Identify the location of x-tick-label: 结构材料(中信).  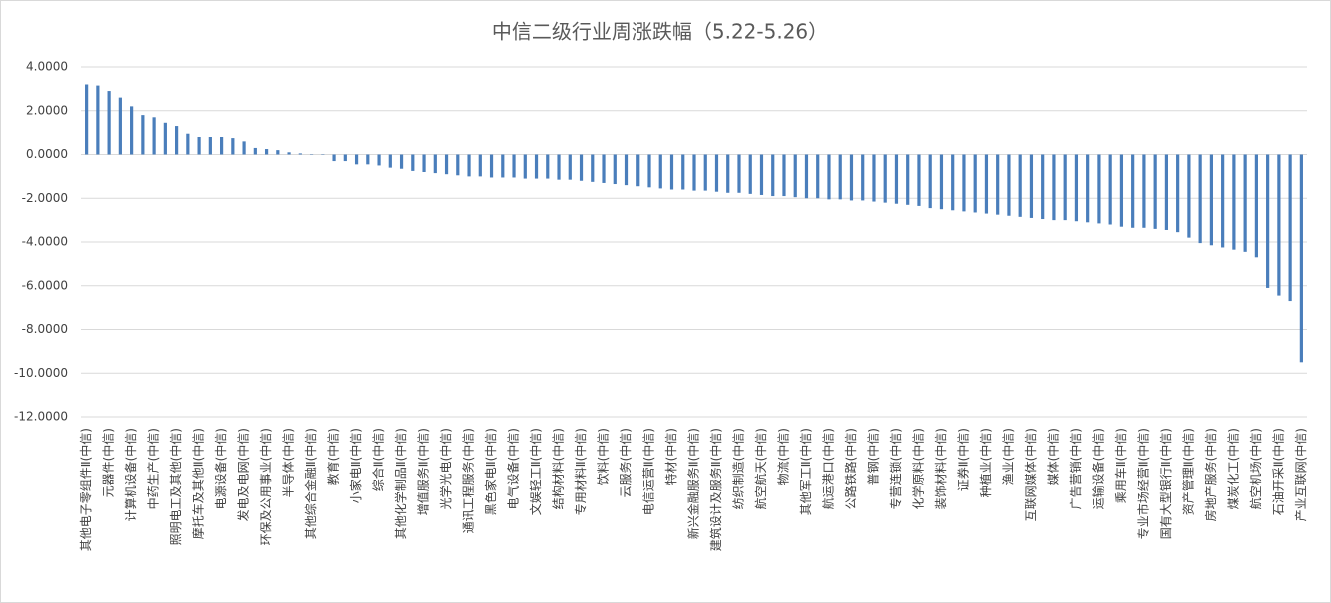
(558, 468).